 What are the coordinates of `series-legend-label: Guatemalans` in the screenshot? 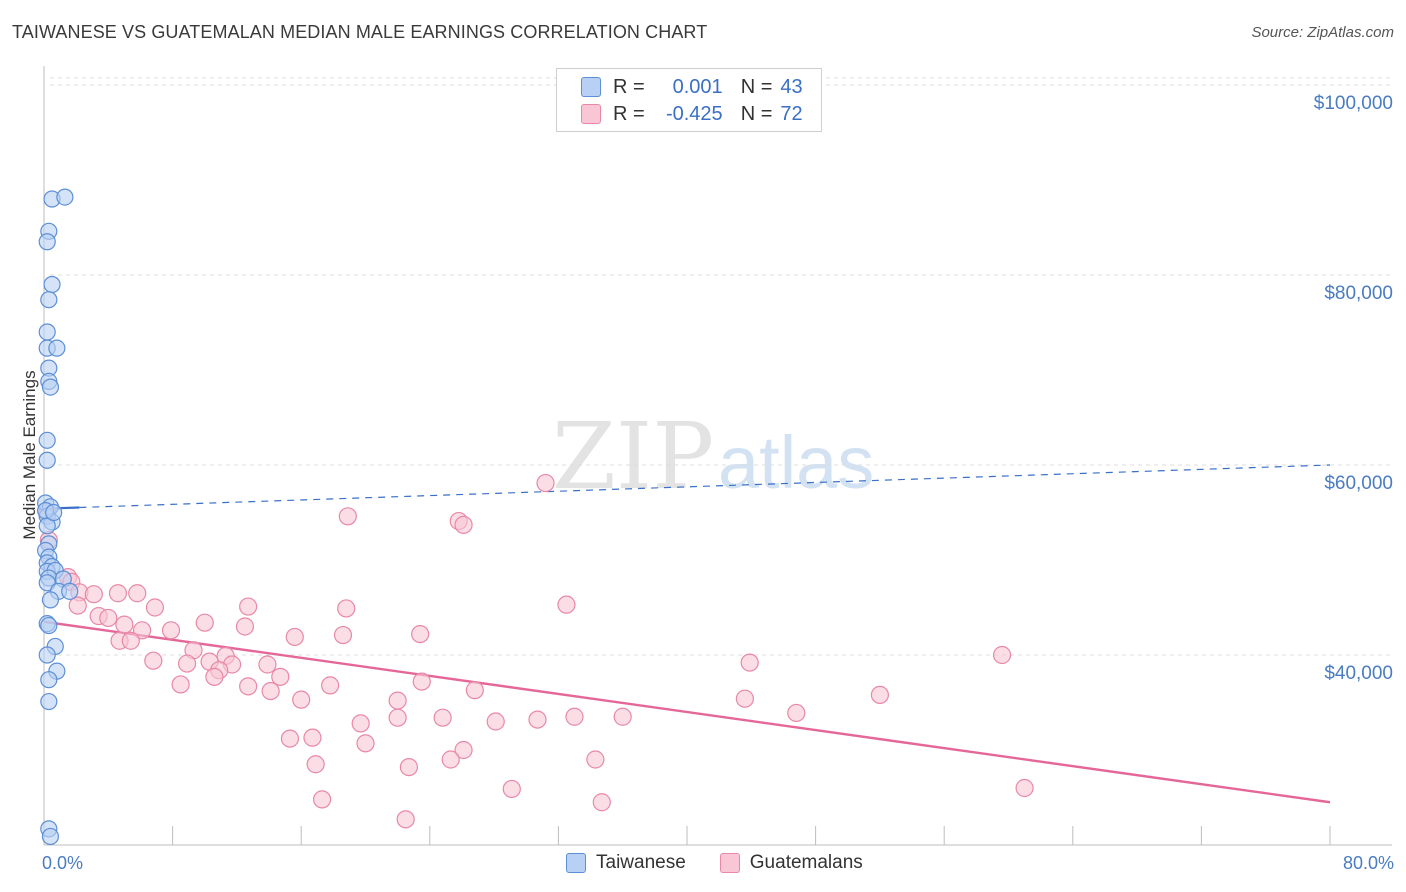 It's located at (806, 862).